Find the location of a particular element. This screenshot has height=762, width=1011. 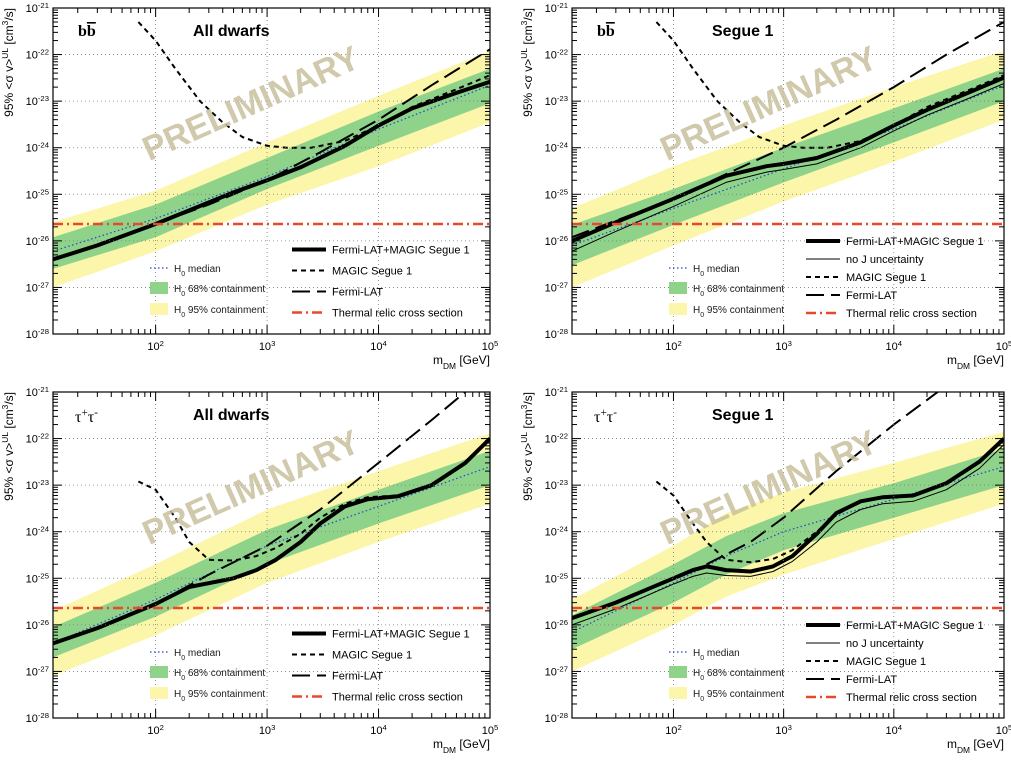

panel-title: All dwarfs is located at coordinates (231, 31).